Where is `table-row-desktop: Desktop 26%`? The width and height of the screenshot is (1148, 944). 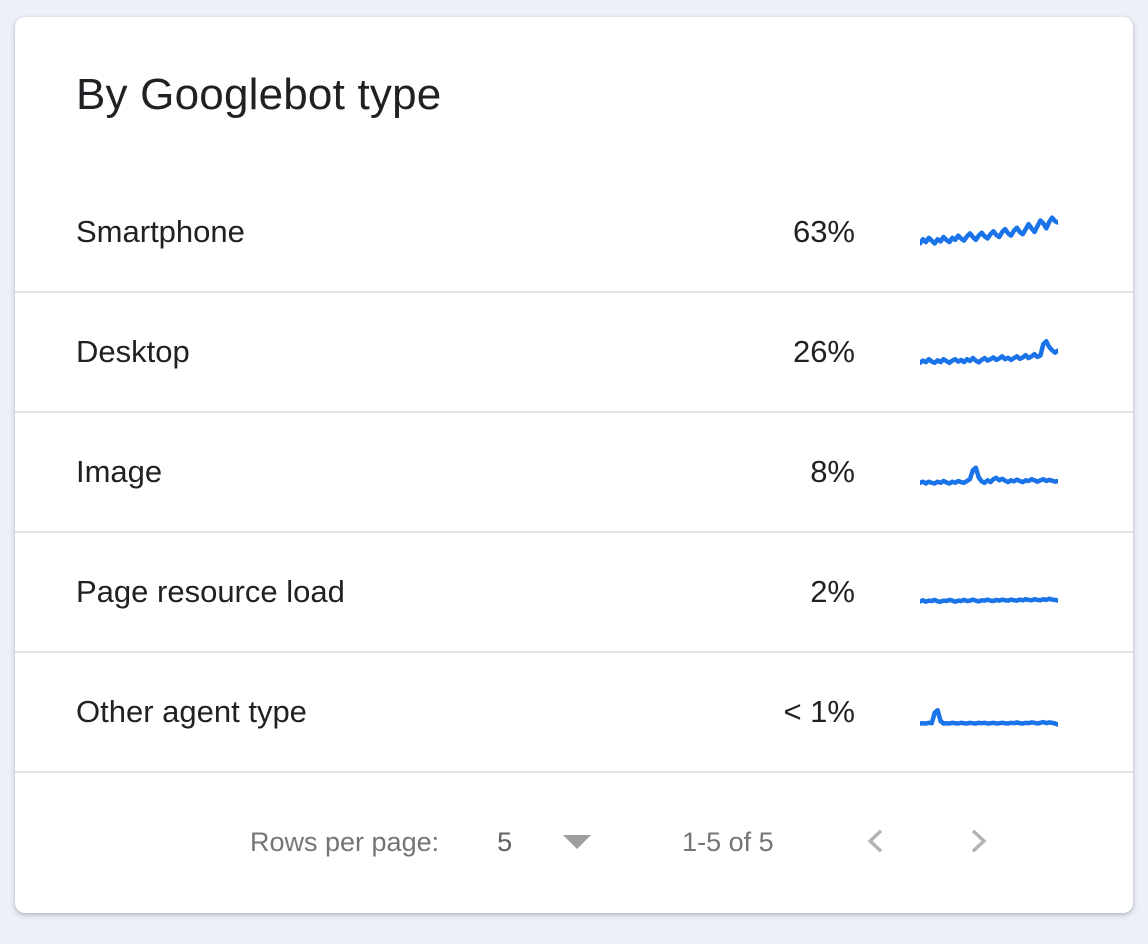 table-row-desktop: Desktop 26% is located at coordinates (574, 353).